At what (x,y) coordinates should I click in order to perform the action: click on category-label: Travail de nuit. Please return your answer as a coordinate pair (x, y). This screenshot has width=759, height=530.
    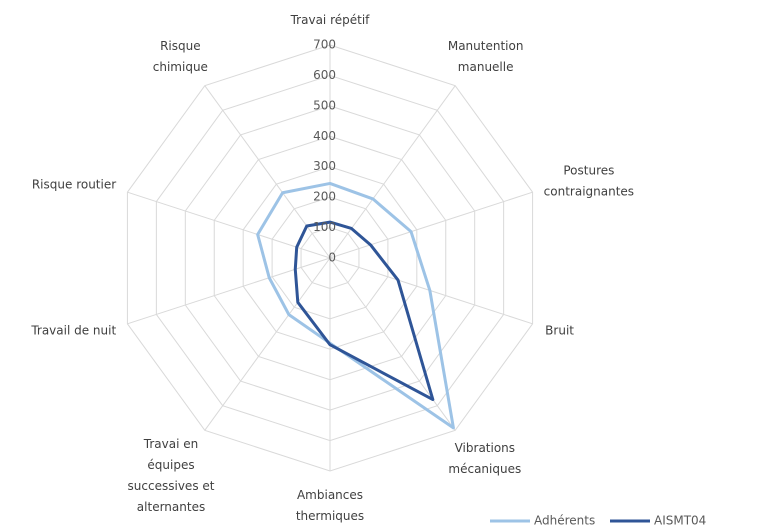
    Looking at the image, I should click on (74, 330).